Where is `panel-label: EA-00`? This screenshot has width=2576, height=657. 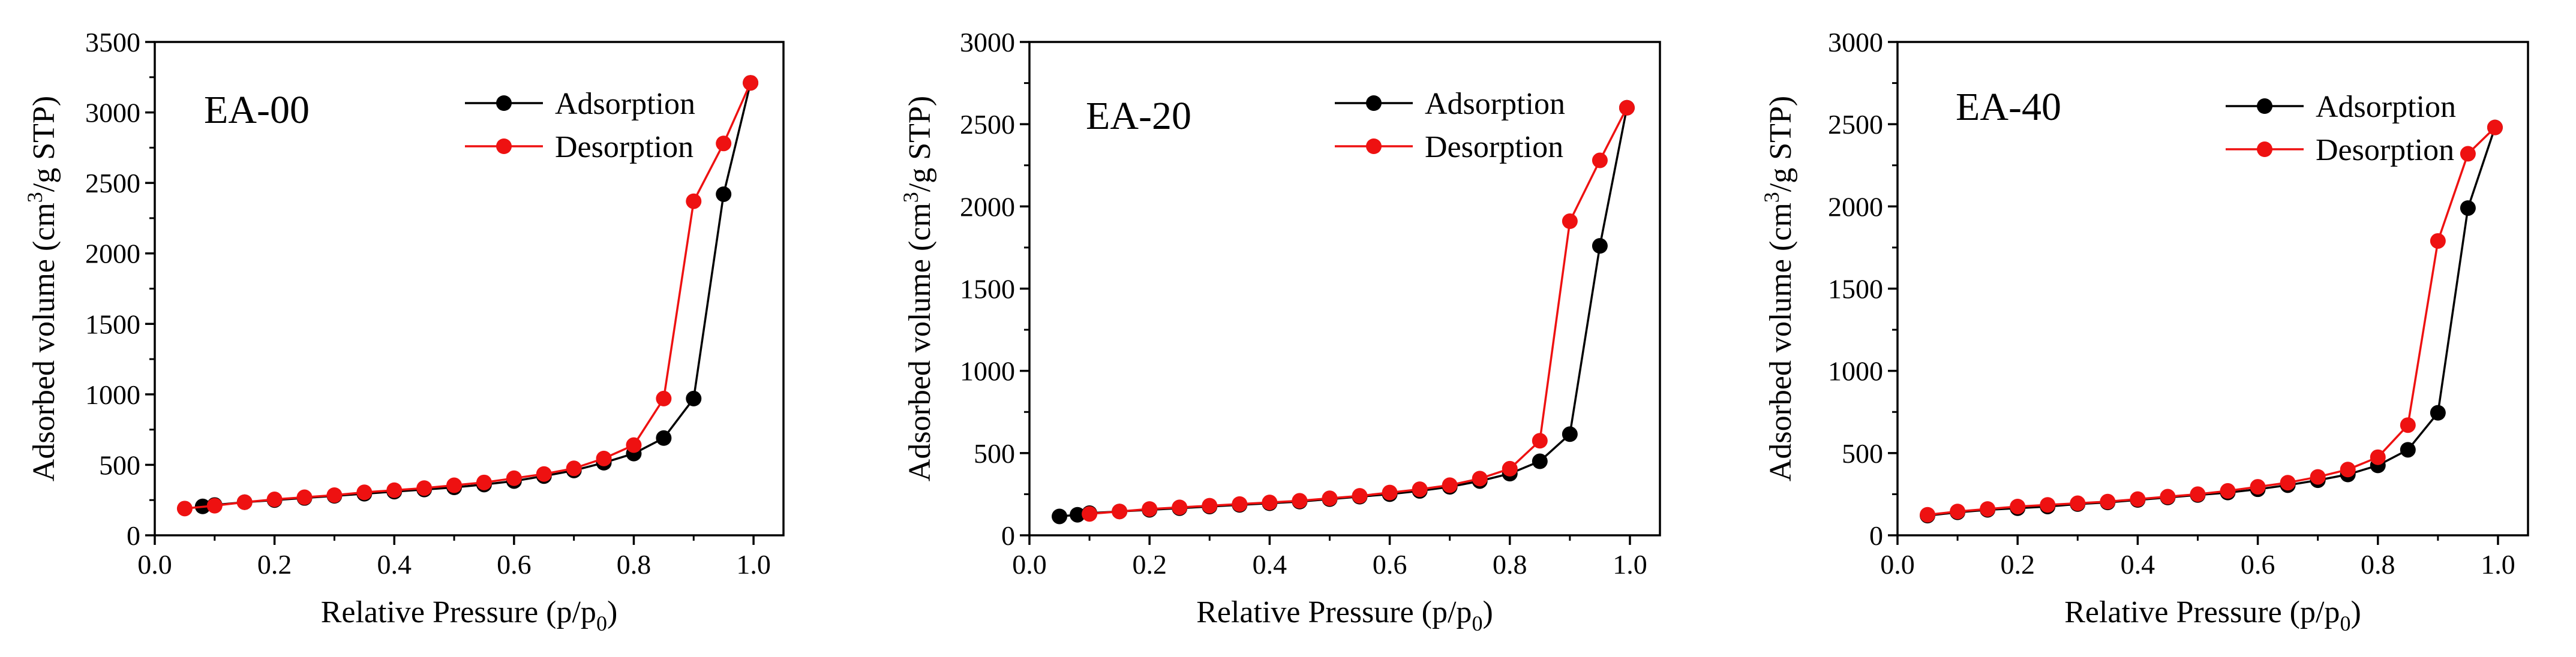 panel-label: EA-00 is located at coordinates (257, 110).